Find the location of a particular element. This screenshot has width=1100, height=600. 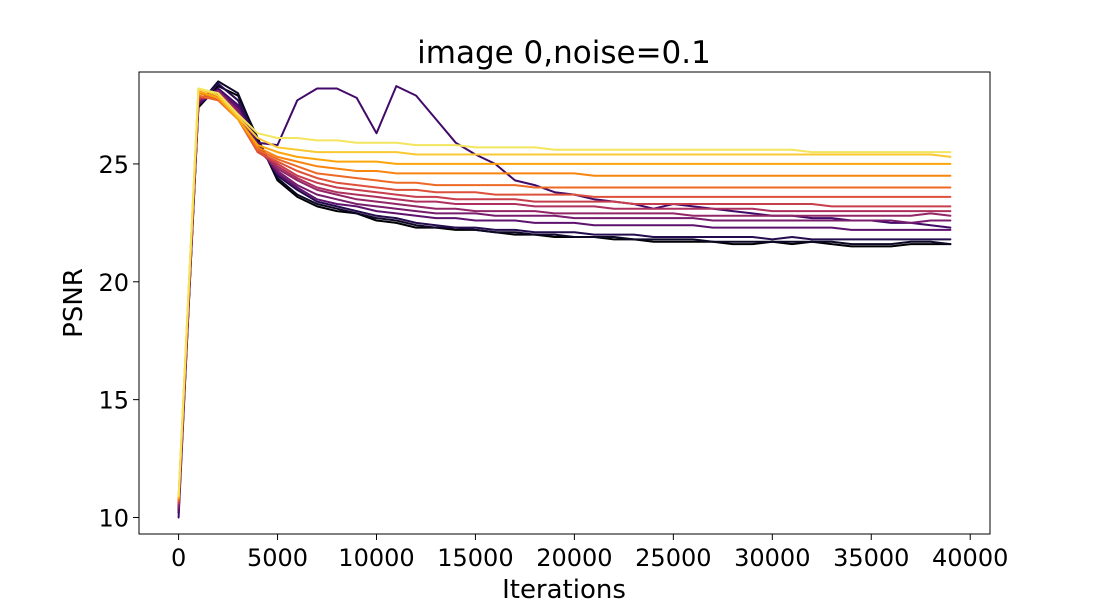

y-axis: 10 15 20 25 is located at coordinates (118, 342).